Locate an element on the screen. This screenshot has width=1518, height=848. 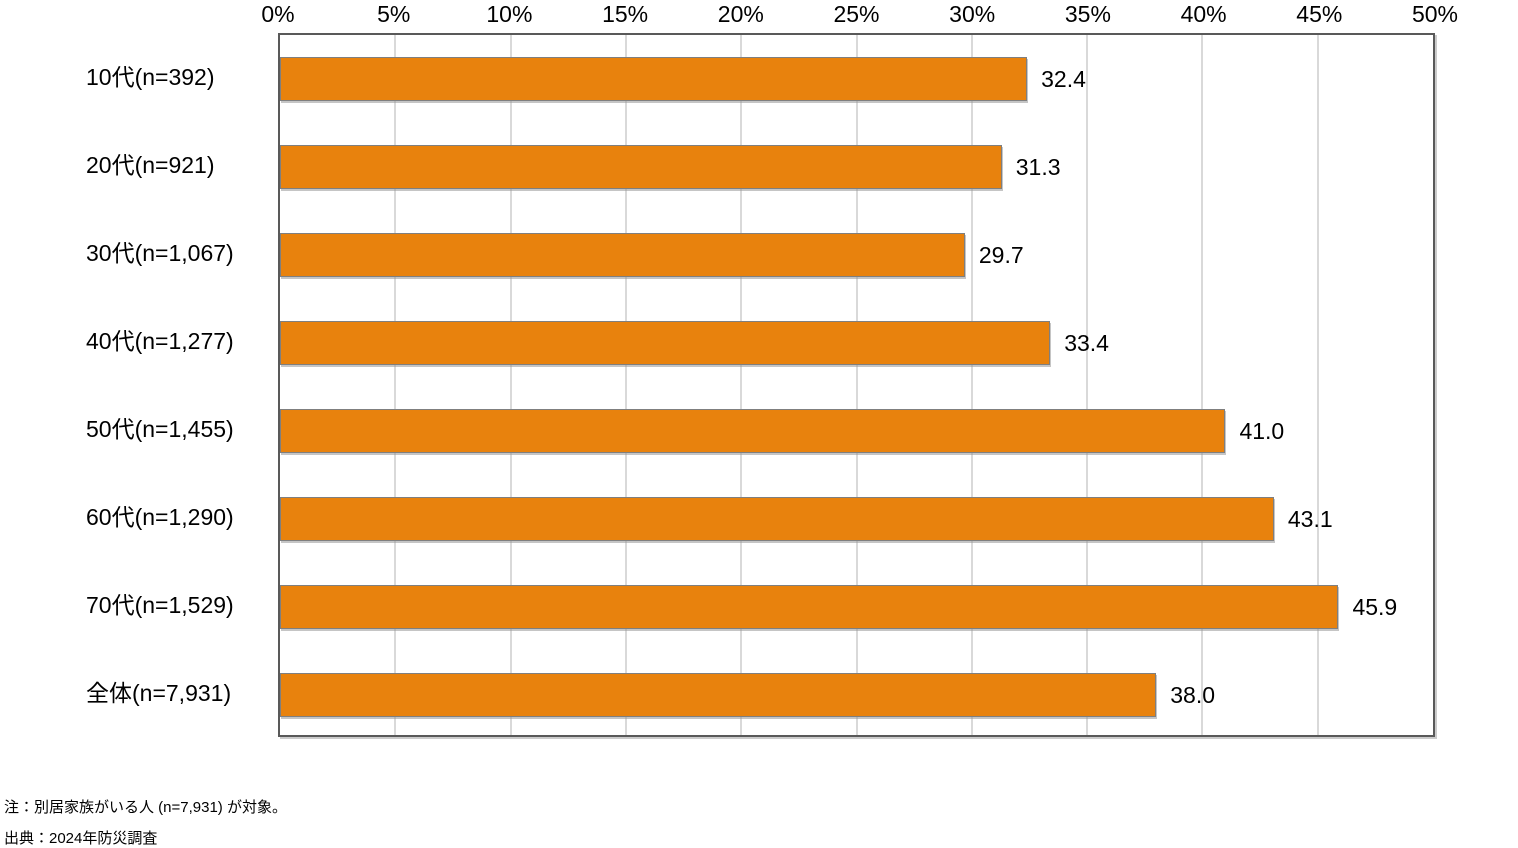
x-axis-tick-label: 50% is located at coordinates (1435, 14).